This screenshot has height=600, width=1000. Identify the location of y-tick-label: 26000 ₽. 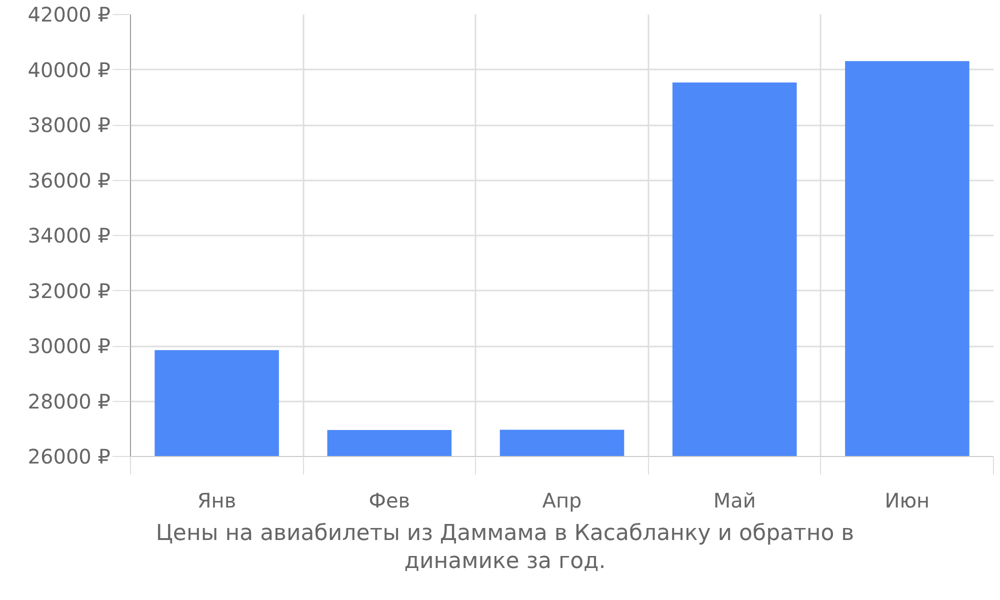
(69, 456).